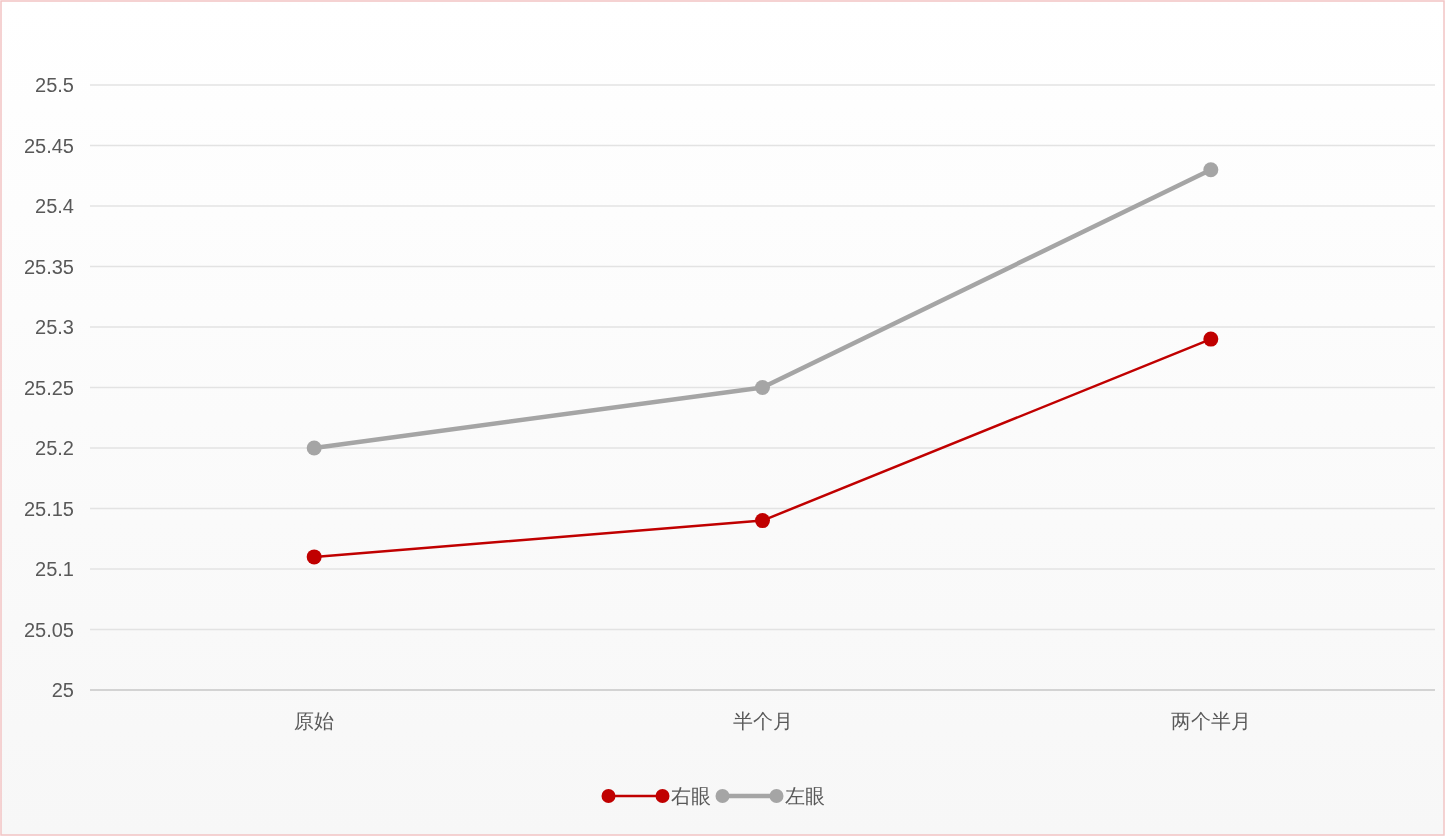 The image size is (1445, 836). I want to click on y-tick-label: 25, so click(62, 690).